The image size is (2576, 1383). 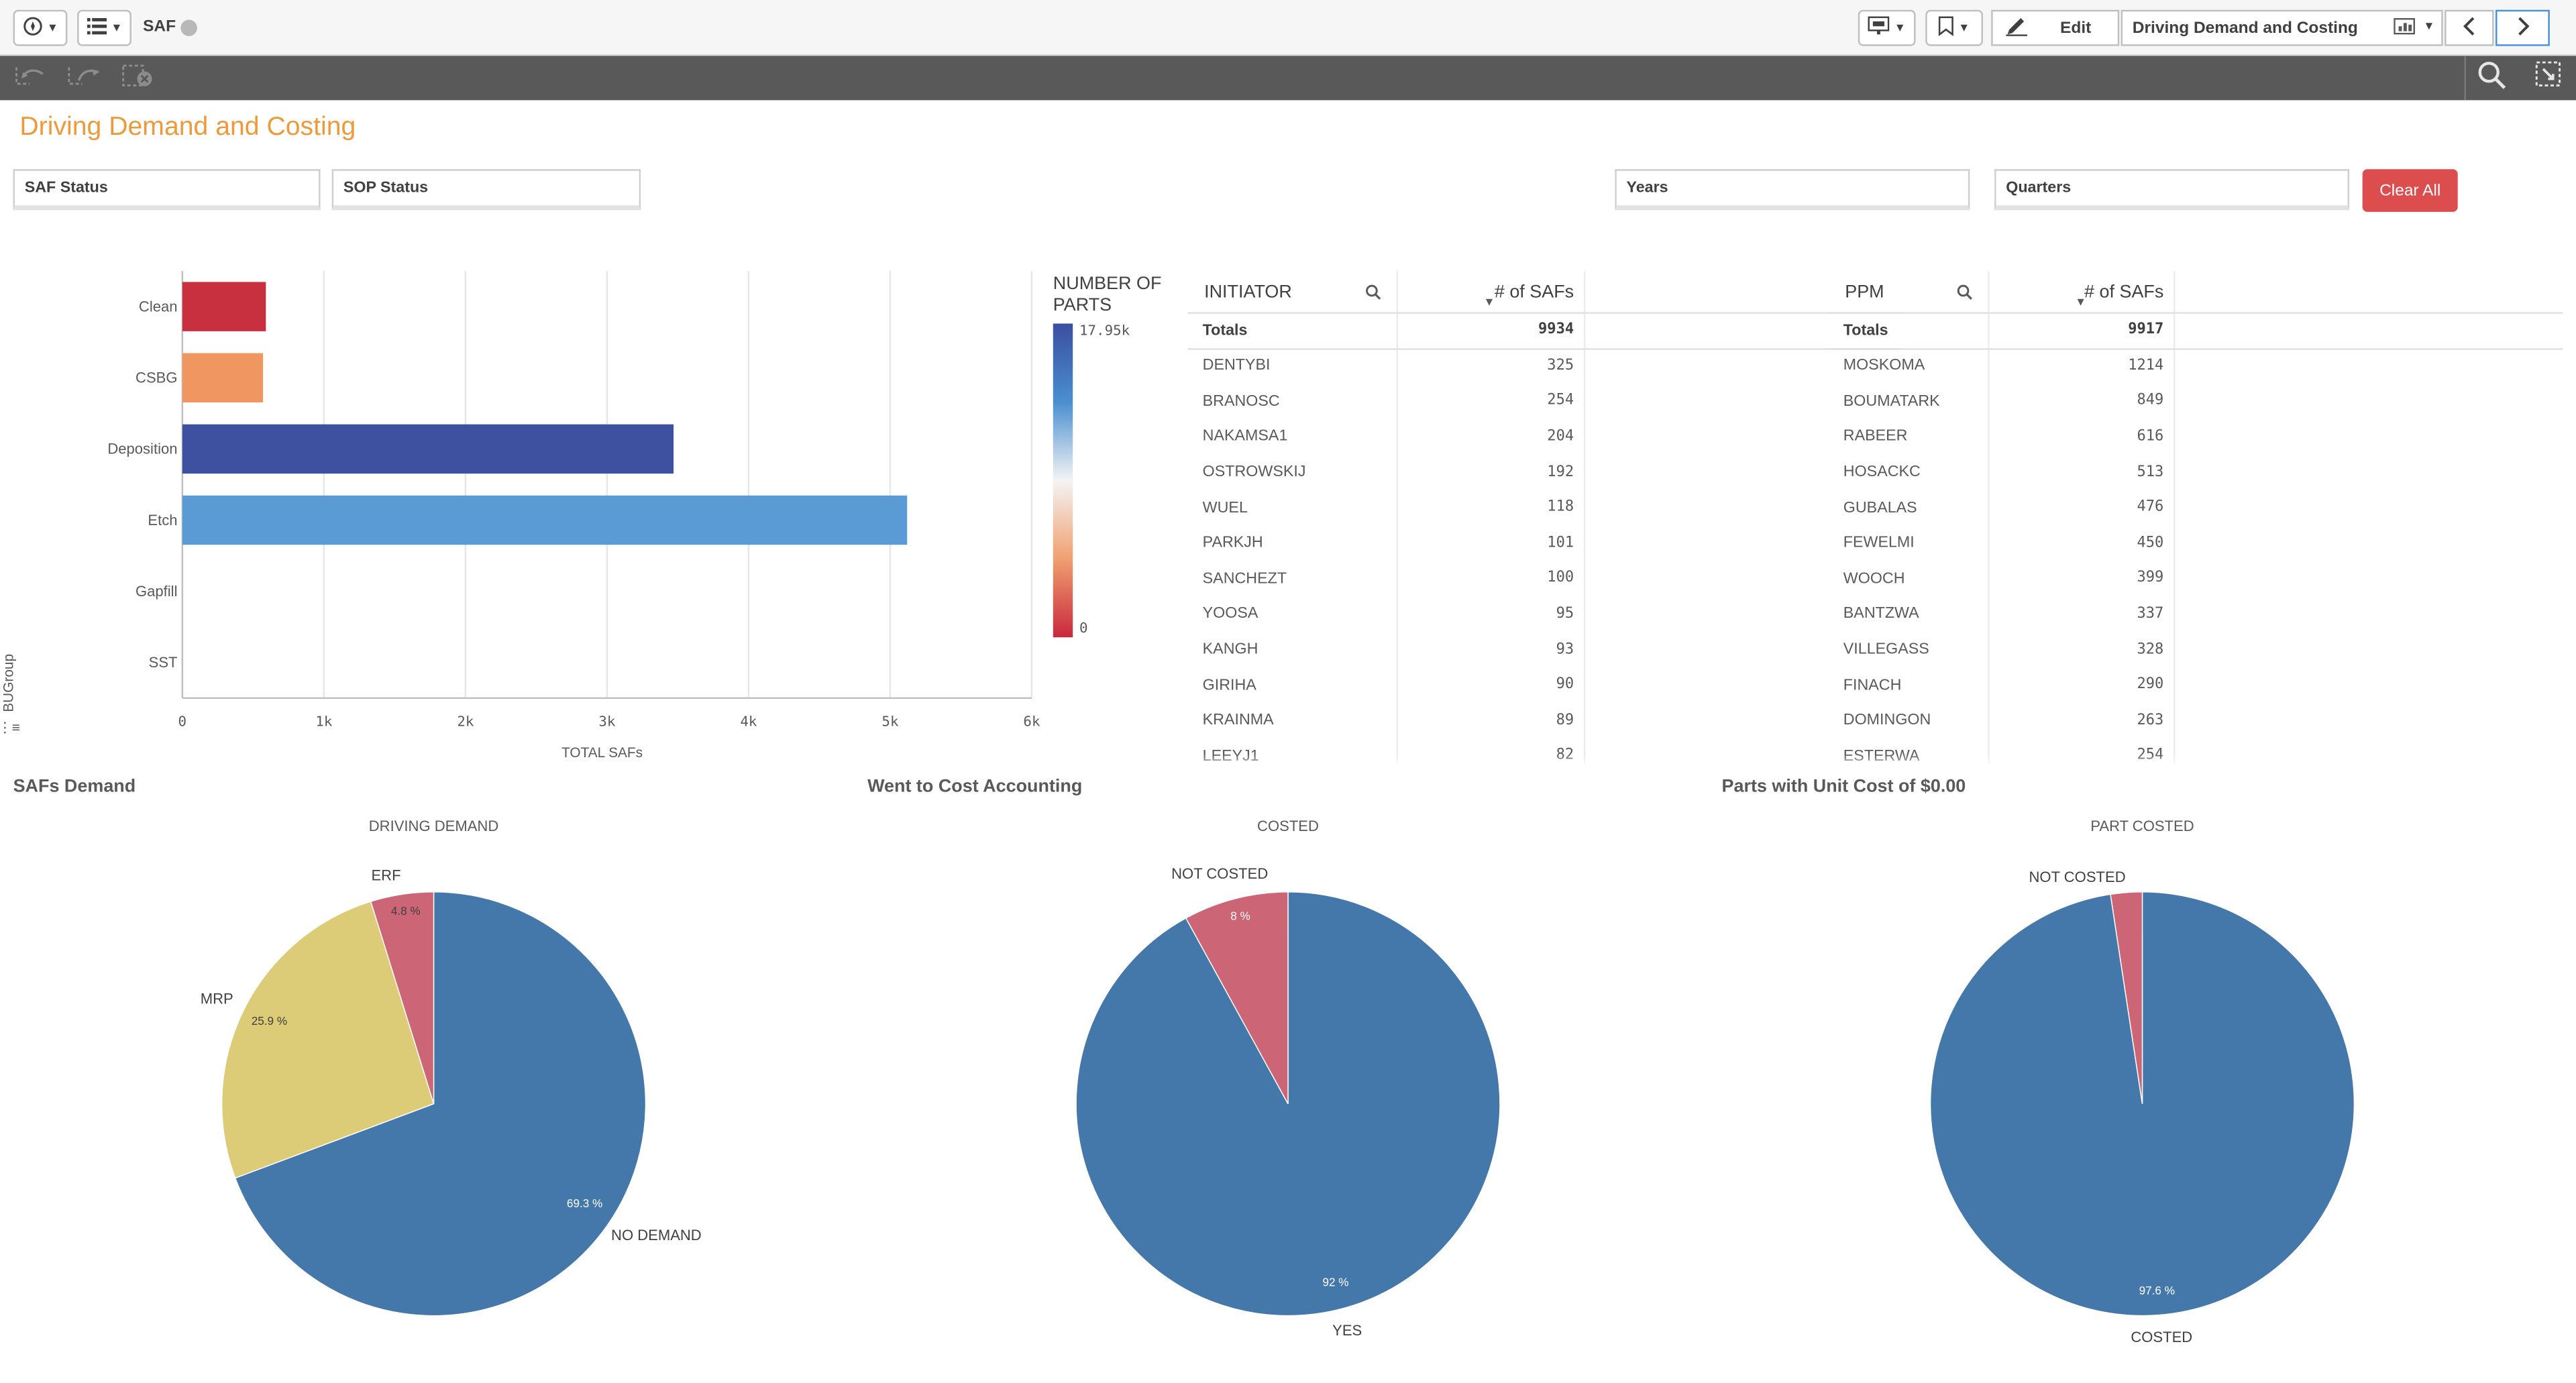 I want to click on table-row: VILLEGASS 328, so click(x=2196, y=649).